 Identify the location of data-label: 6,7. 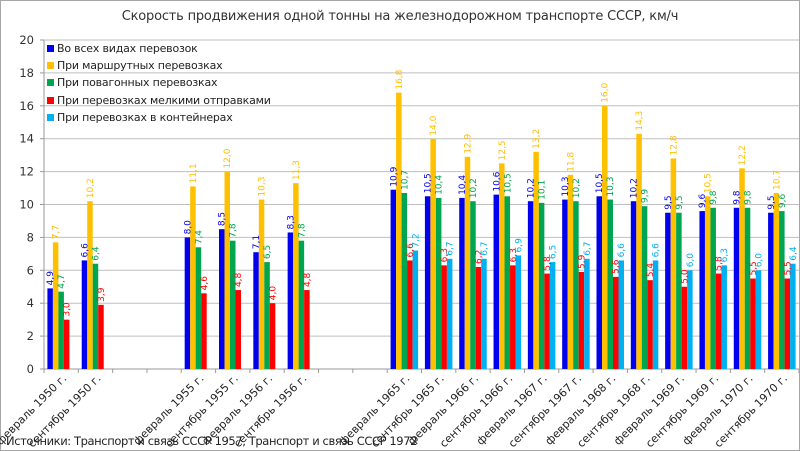
(588, 248).